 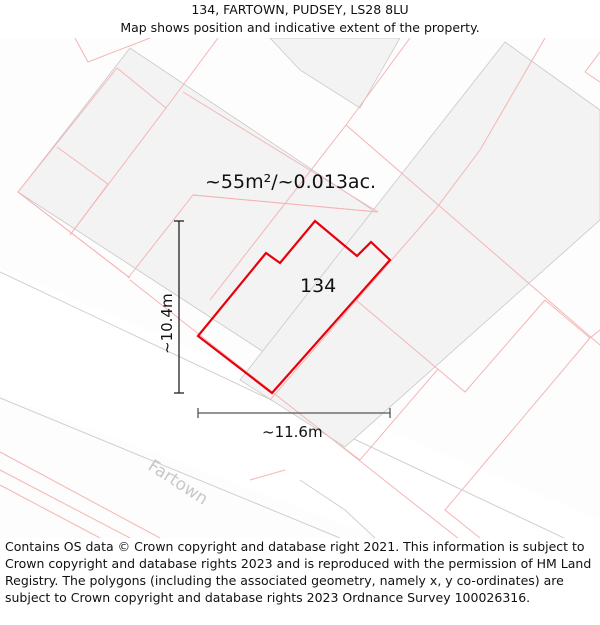 What do you see at coordinates (335, 73) in the screenshot?
I see `building-top` at bounding box center [335, 73].